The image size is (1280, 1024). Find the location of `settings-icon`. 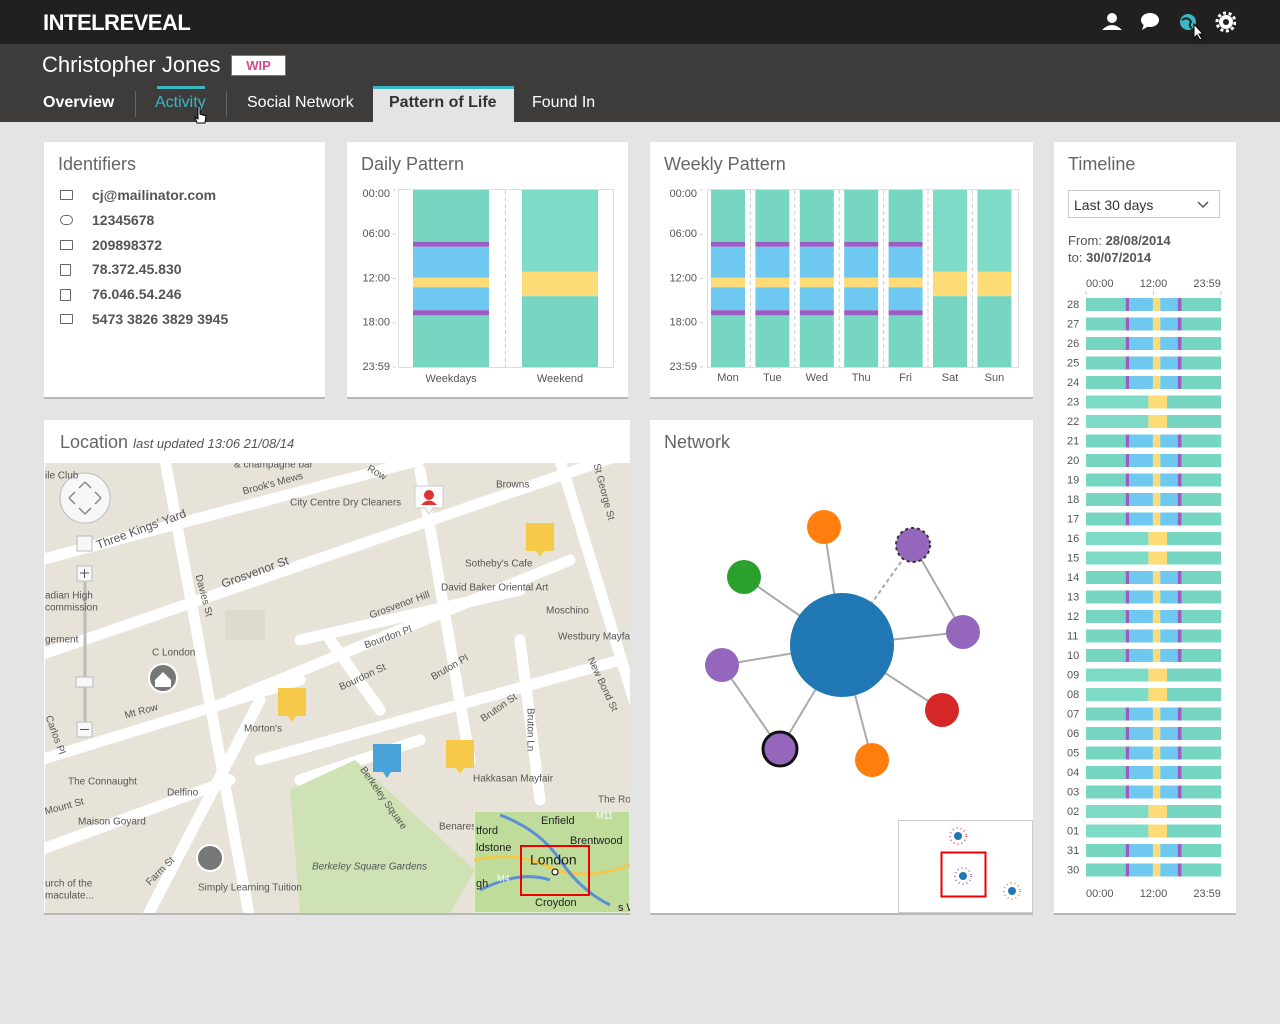

settings-icon is located at coordinates (1225, 22).